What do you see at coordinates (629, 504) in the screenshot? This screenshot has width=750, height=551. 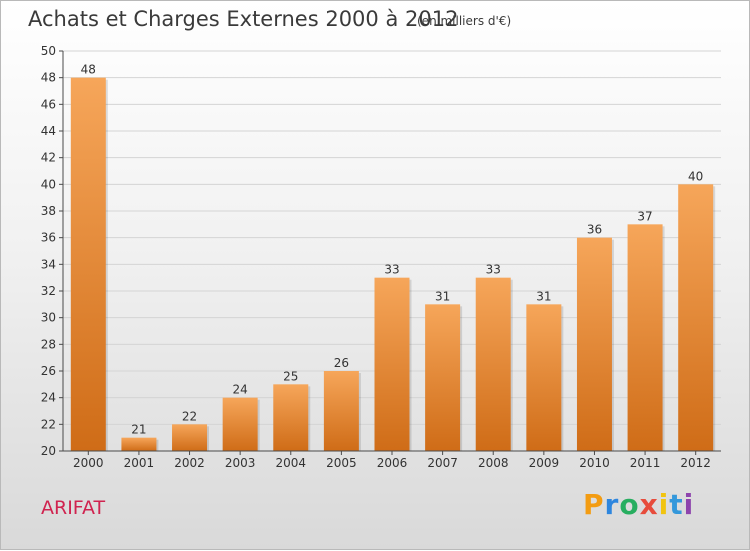 I see `brand-letter: o` at bounding box center [629, 504].